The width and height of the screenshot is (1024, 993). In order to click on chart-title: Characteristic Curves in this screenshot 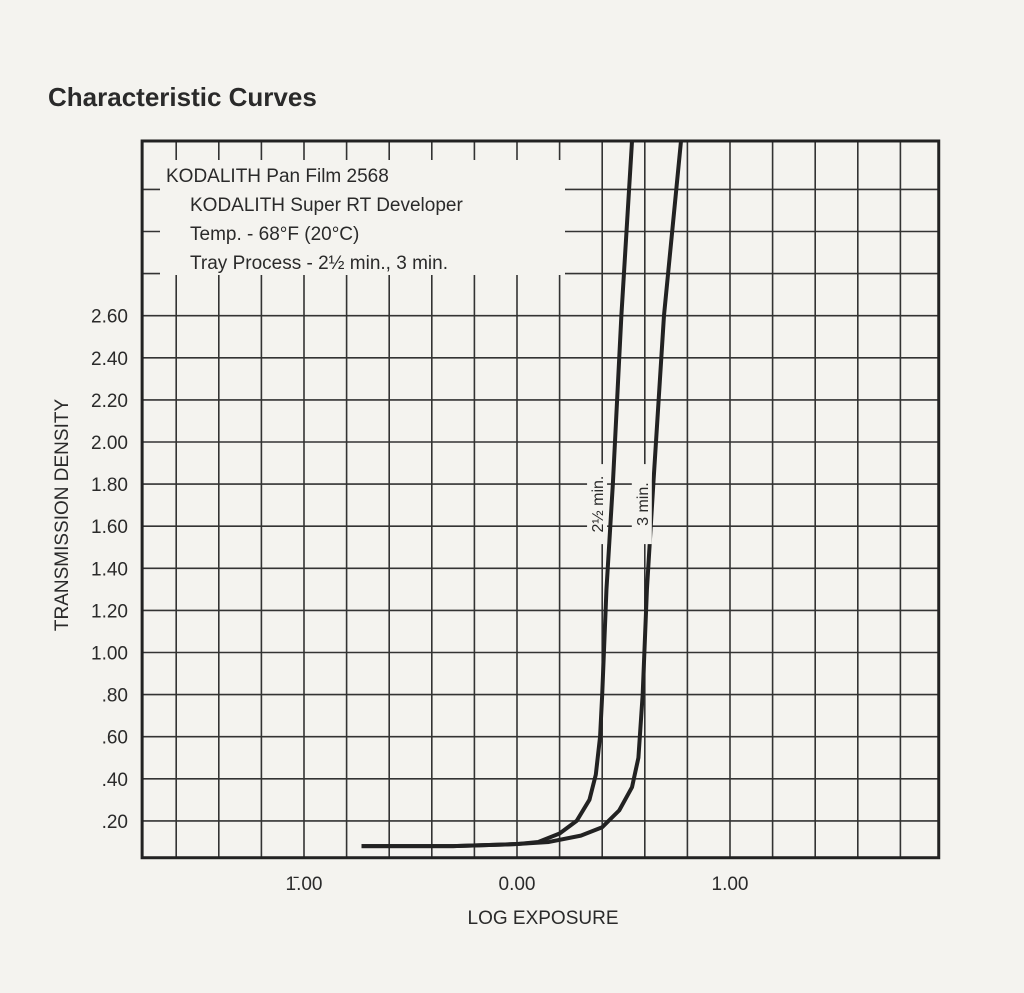, I will do `click(182, 97)`.